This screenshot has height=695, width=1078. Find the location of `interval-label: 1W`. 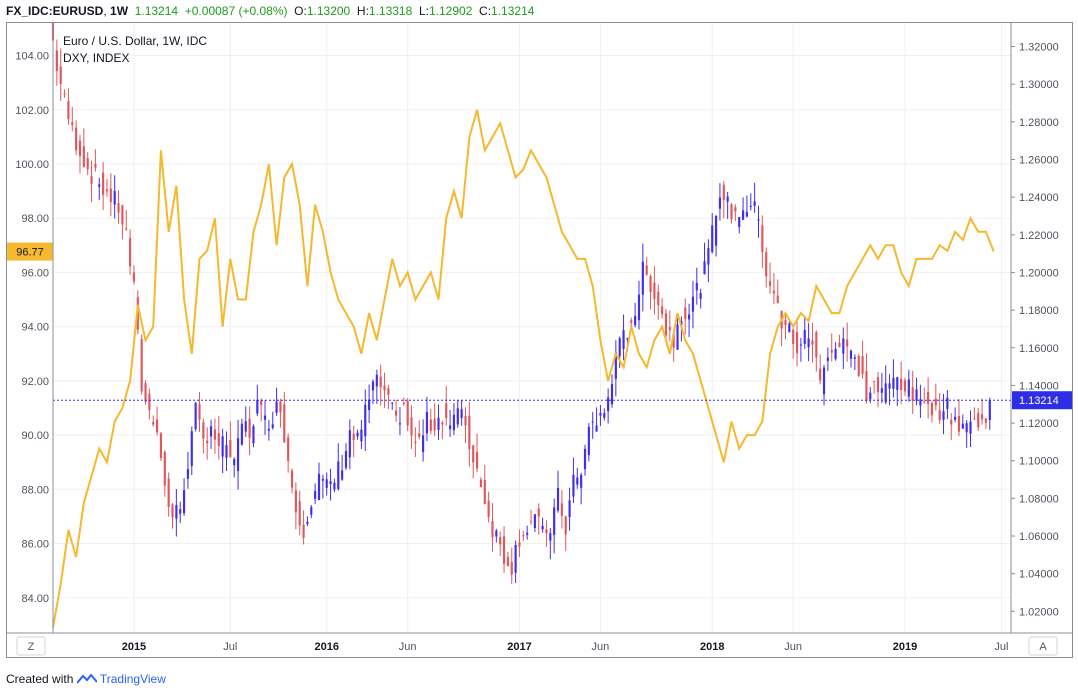

interval-label: 1W is located at coordinates (119, 11).